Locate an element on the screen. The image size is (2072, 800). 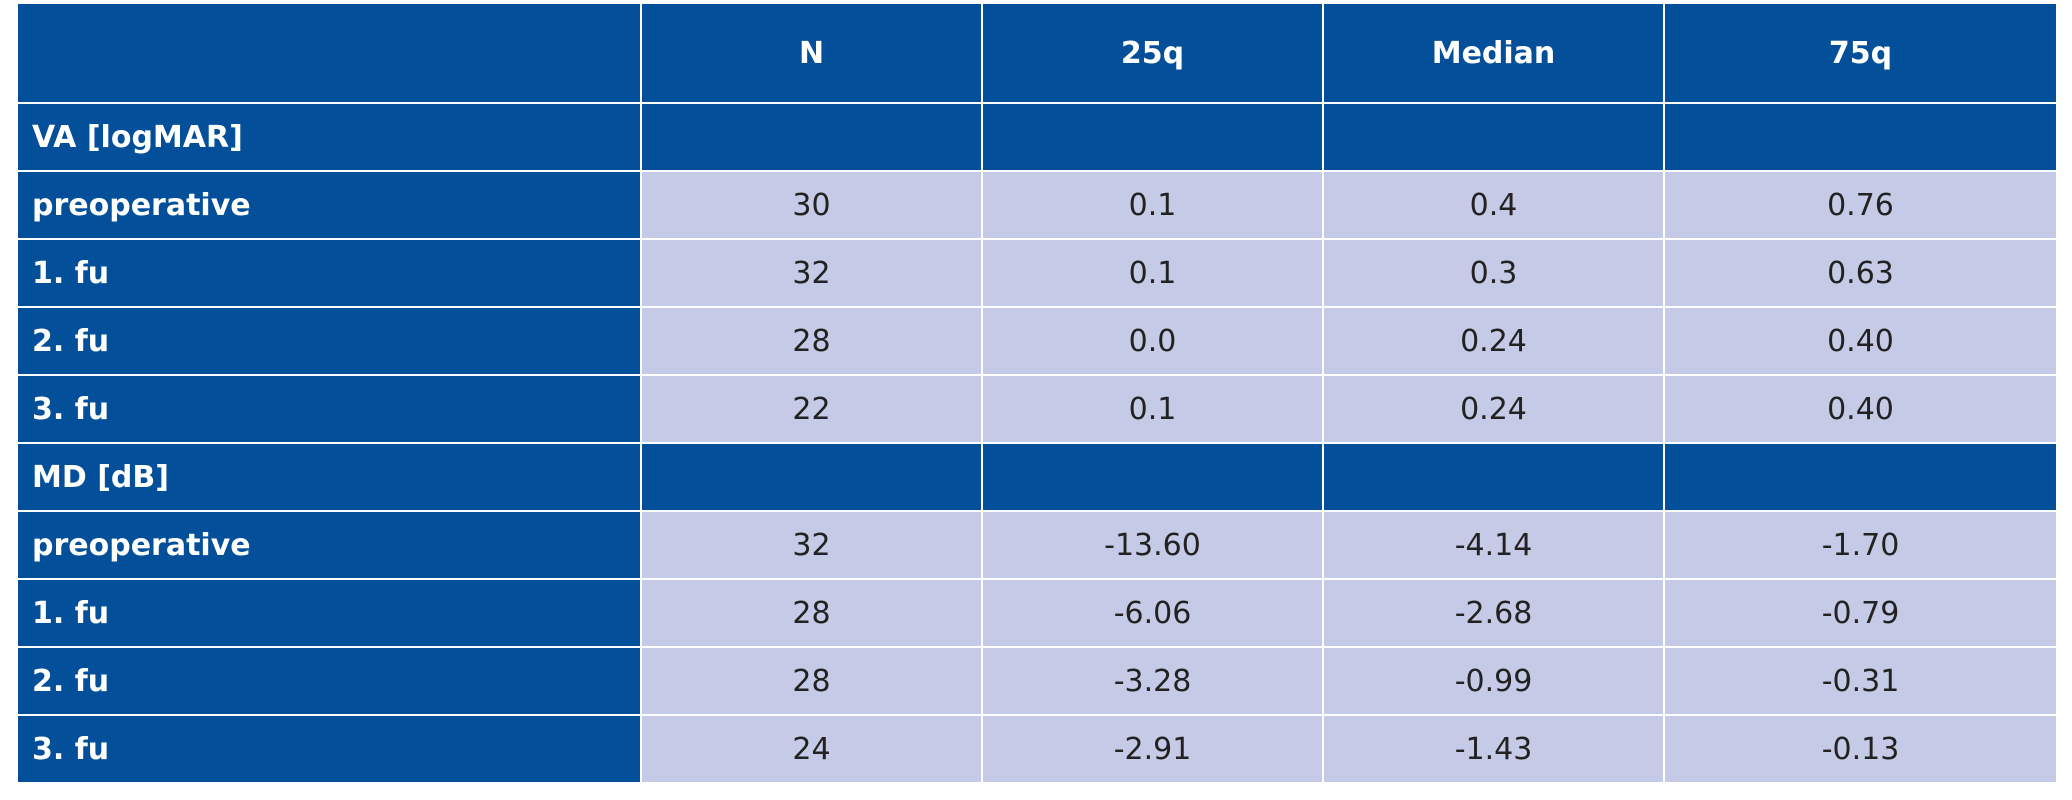
value-cell: -6.06 is located at coordinates (1152, 613).